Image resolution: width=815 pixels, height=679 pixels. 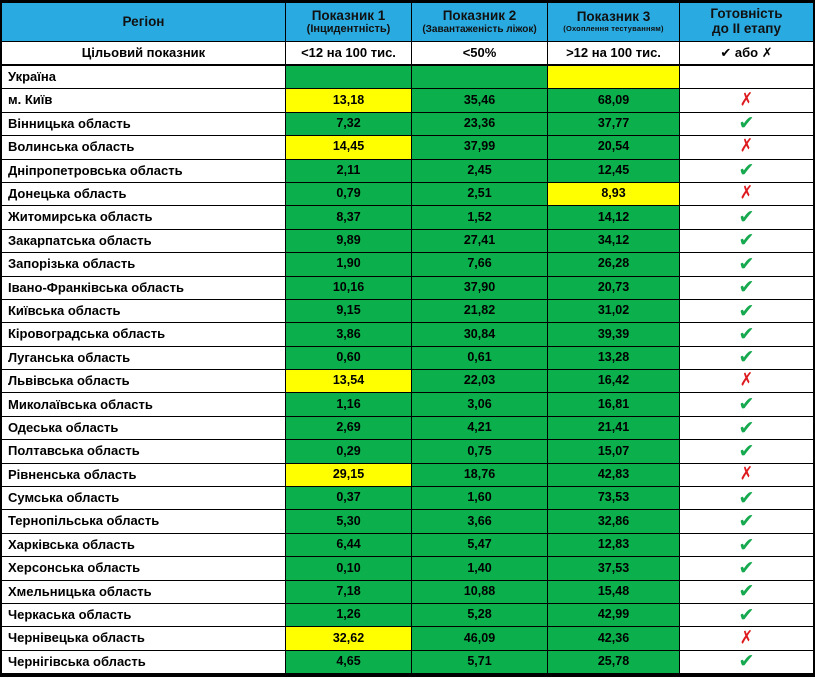 What do you see at coordinates (480, 662) in the screenshot?
I see `indicator2-value-cell: 5,71` at bounding box center [480, 662].